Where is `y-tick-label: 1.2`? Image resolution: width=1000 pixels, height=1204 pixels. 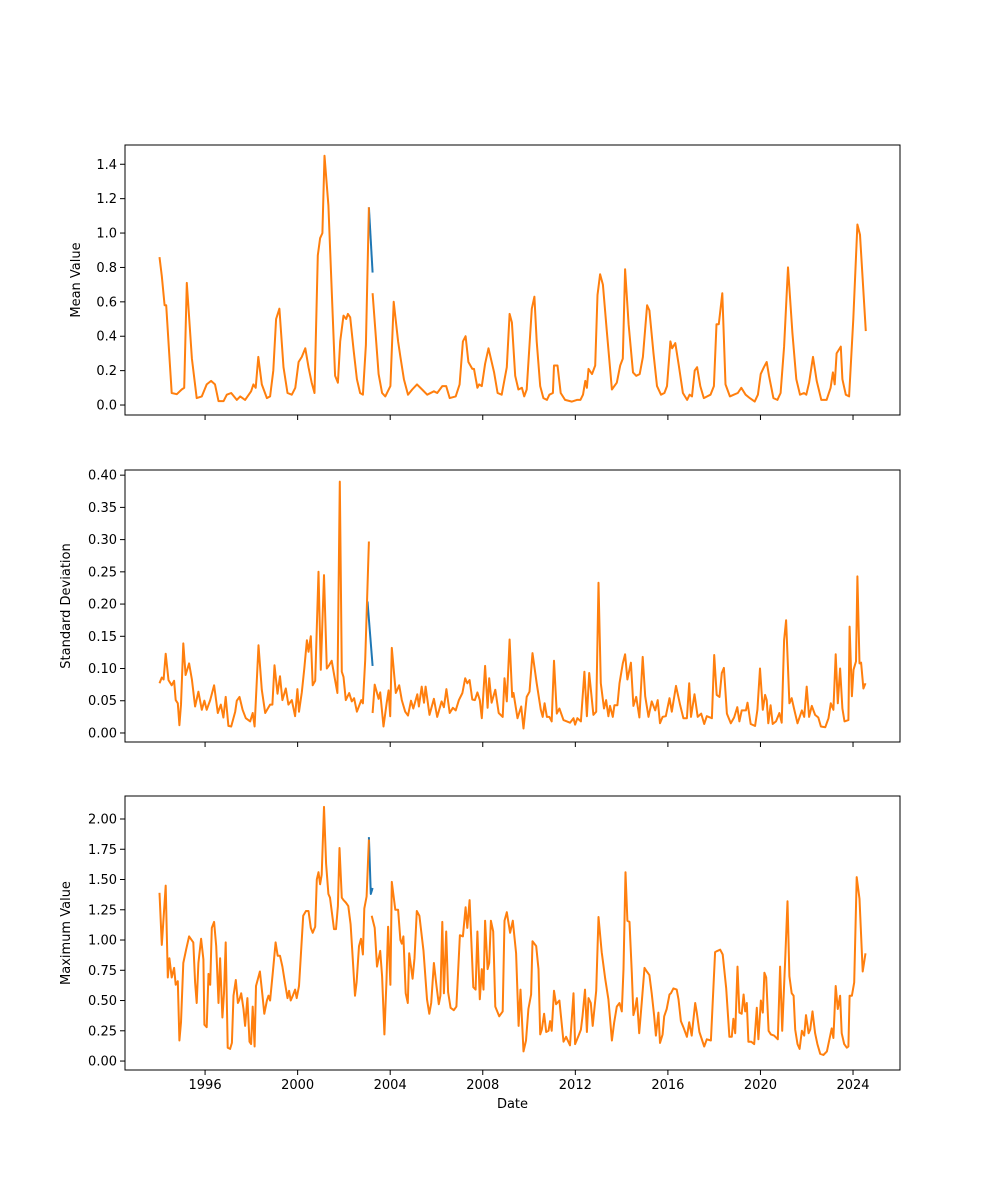
y-tick-label: 1.2 is located at coordinates (106, 199).